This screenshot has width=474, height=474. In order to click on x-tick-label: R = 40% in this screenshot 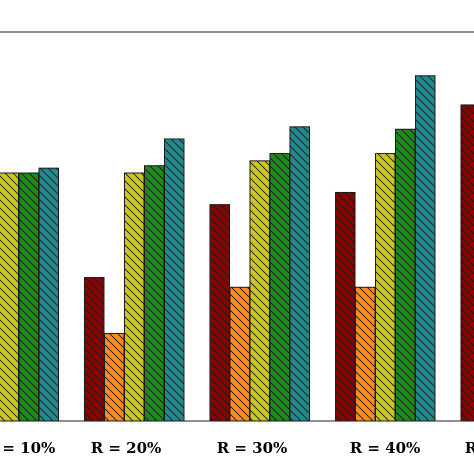, I will do `click(385, 448)`.